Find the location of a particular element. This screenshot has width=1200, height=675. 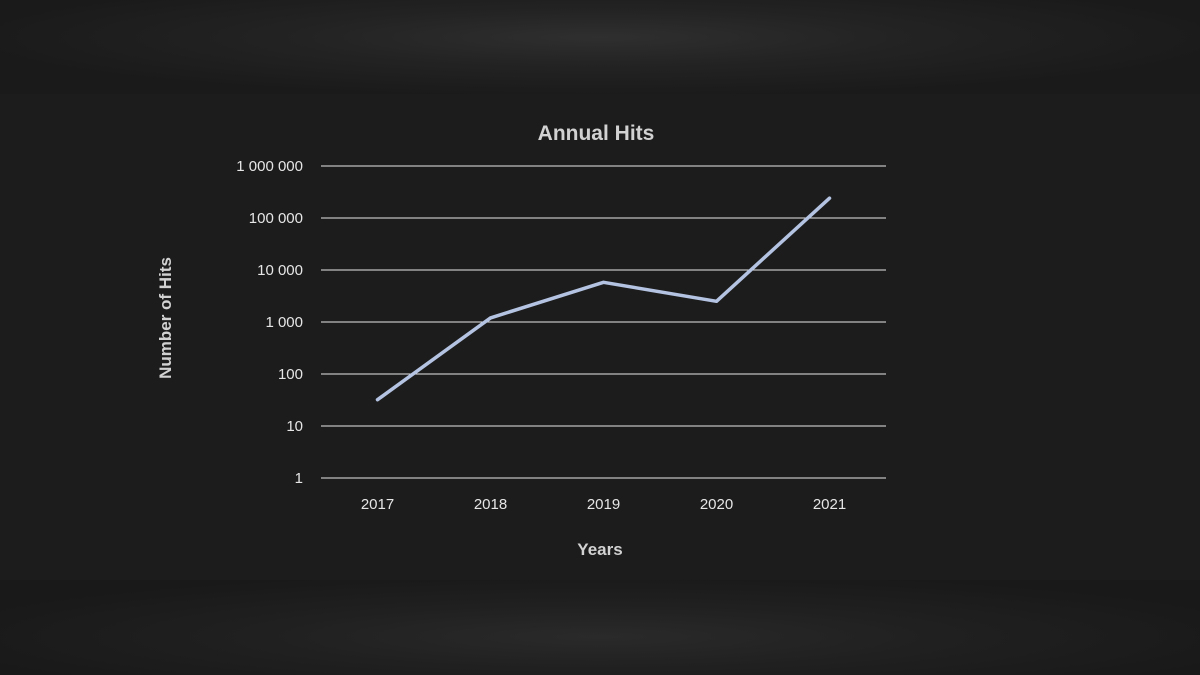

y-tick-label: 1 is located at coordinates (299, 478).